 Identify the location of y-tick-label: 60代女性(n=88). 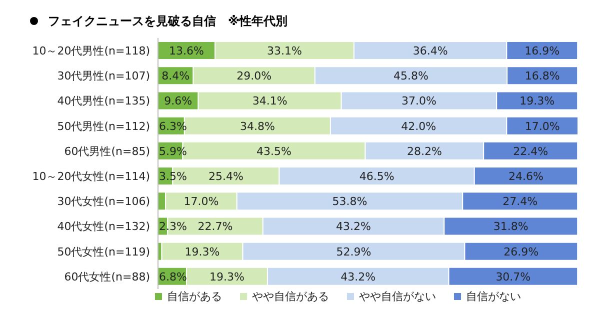
(107, 277).